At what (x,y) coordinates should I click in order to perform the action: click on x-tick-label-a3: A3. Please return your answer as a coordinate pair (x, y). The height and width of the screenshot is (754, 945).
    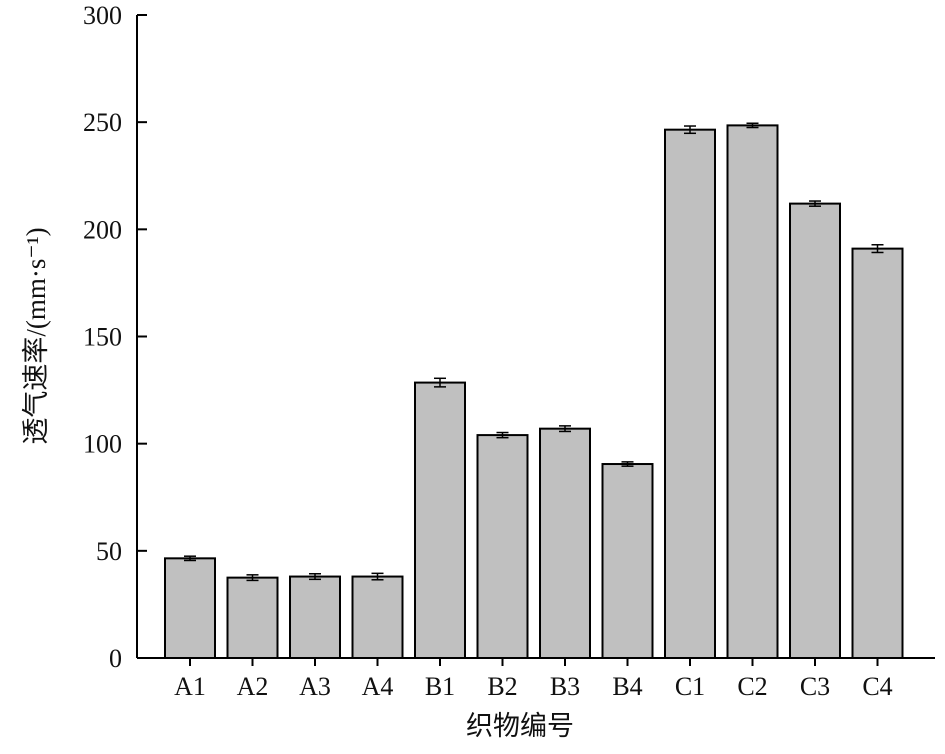
    Looking at the image, I should click on (315, 686).